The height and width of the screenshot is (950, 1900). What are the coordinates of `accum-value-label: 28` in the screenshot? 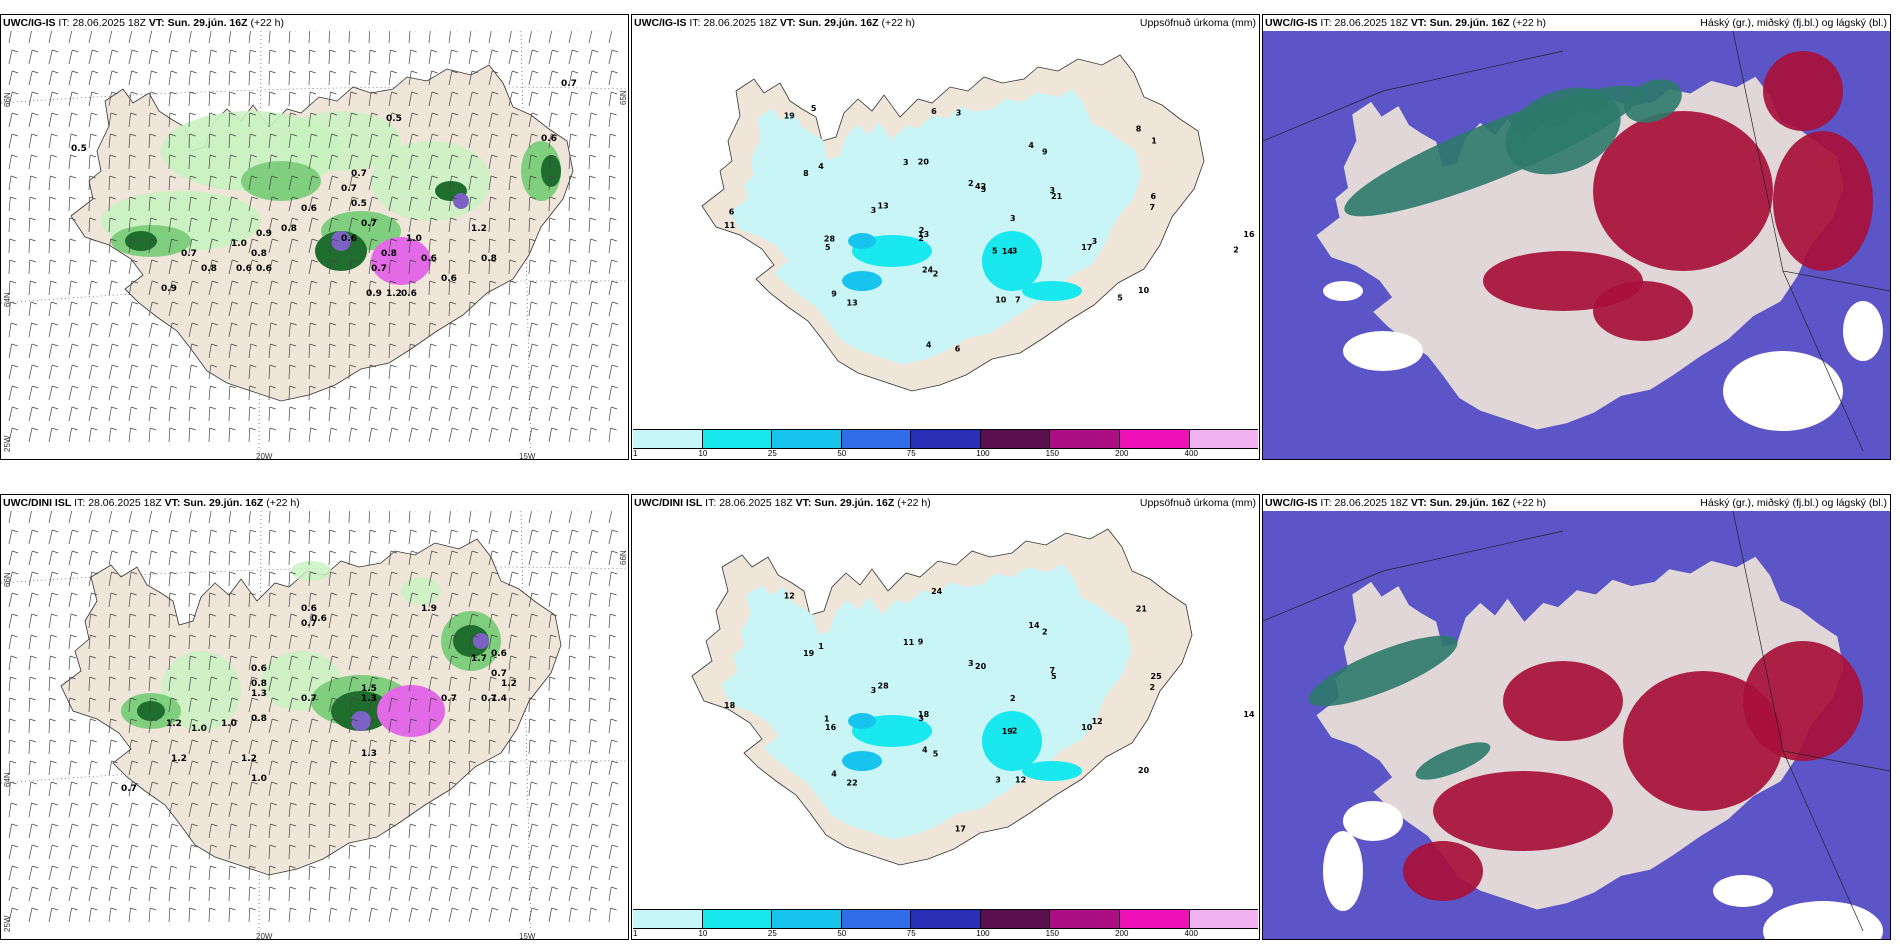 It's located at (884, 686).